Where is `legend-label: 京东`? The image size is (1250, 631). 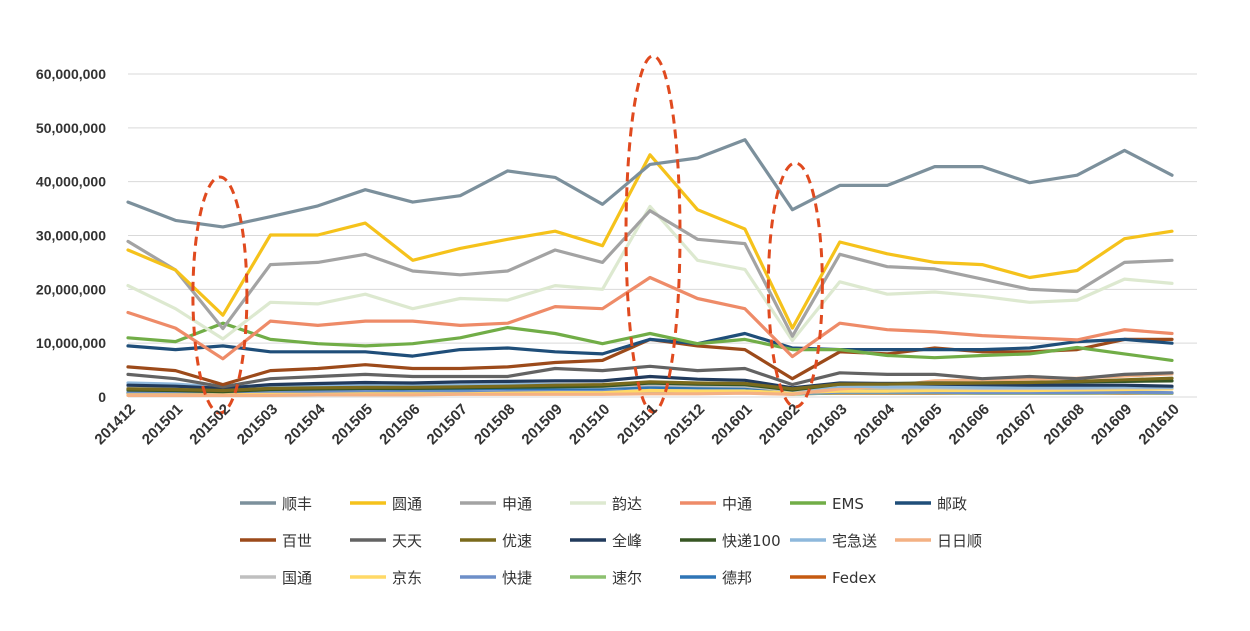 legend-label: 京东 is located at coordinates (407, 578).